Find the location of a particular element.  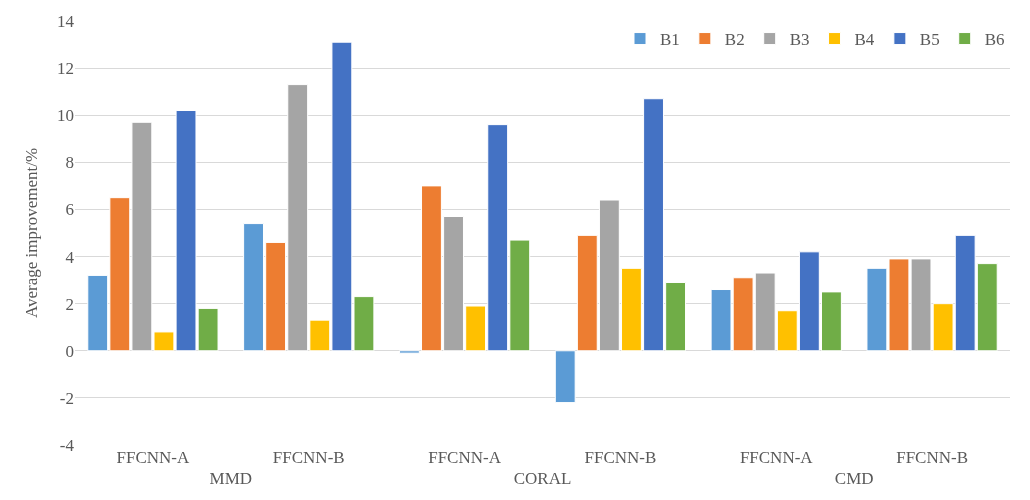

y-axis-title: Average improvement/% is located at coordinates (31, 233).